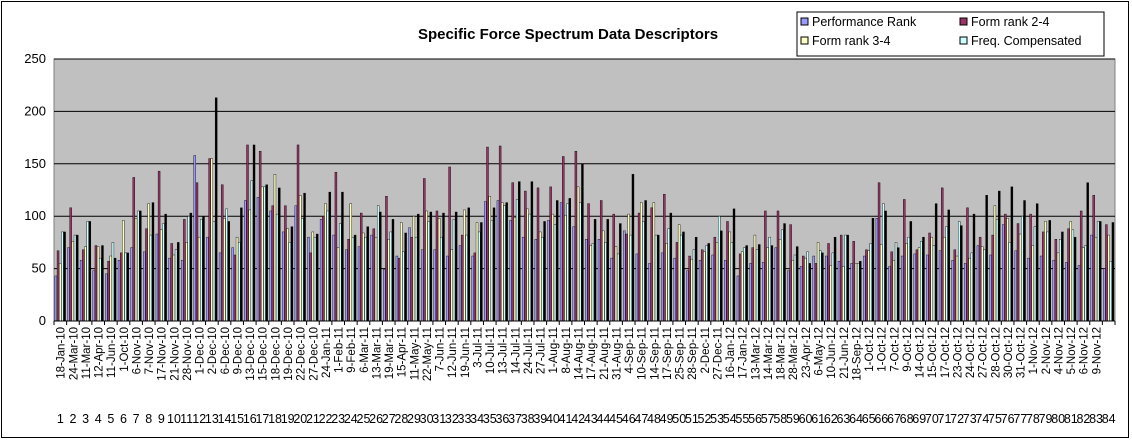 This screenshot has height=441, width=1132. What do you see at coordinates (490, 419) in the screenshot?
I see `x-category-label: 35` at bounding box center [490, 419].